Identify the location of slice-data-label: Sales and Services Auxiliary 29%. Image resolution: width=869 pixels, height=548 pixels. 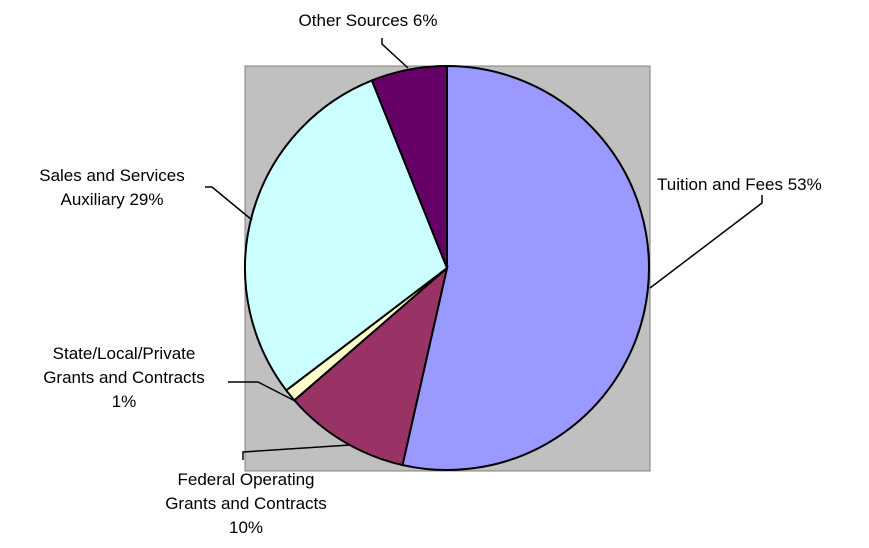
(112, 187).